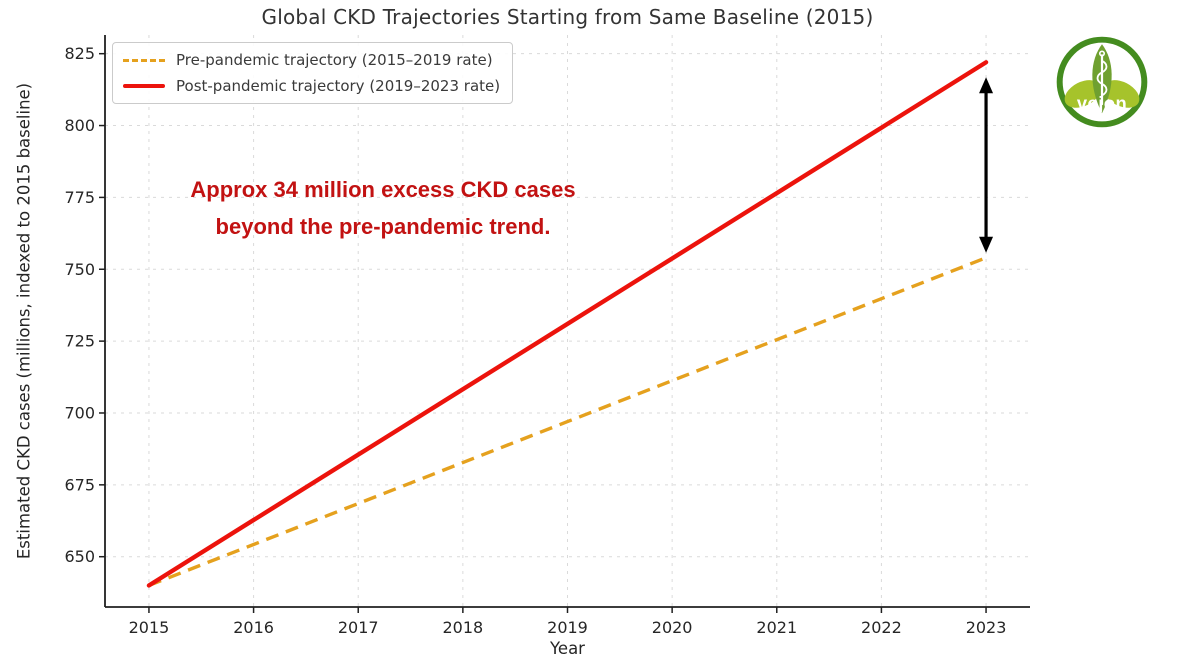  What do you see at coordinates (79, 53) in the screenshot?
I see `y-tick-label: 825` at bounding box center [79, 53].